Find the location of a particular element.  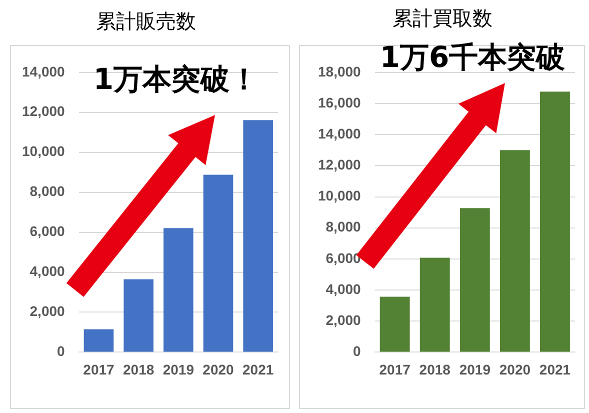

chart-title: 累計買取数 is located at coordinates (443, 18).